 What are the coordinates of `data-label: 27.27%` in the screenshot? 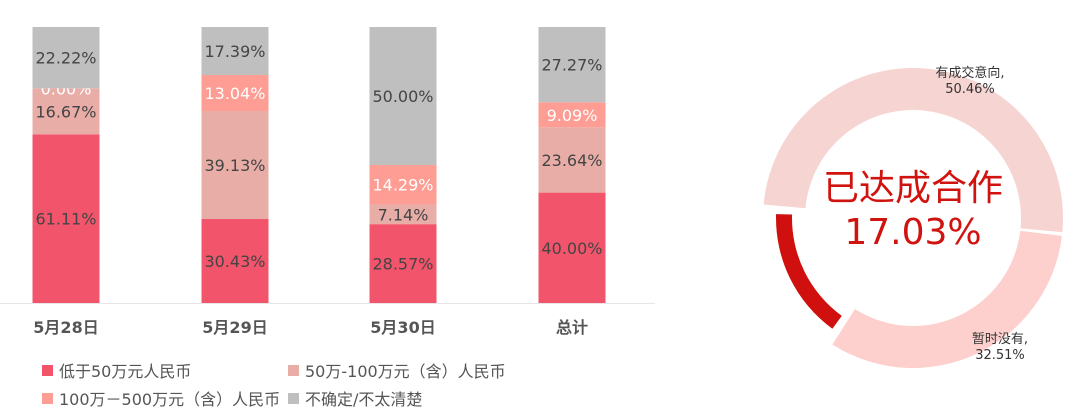 It's located at (571, 65).